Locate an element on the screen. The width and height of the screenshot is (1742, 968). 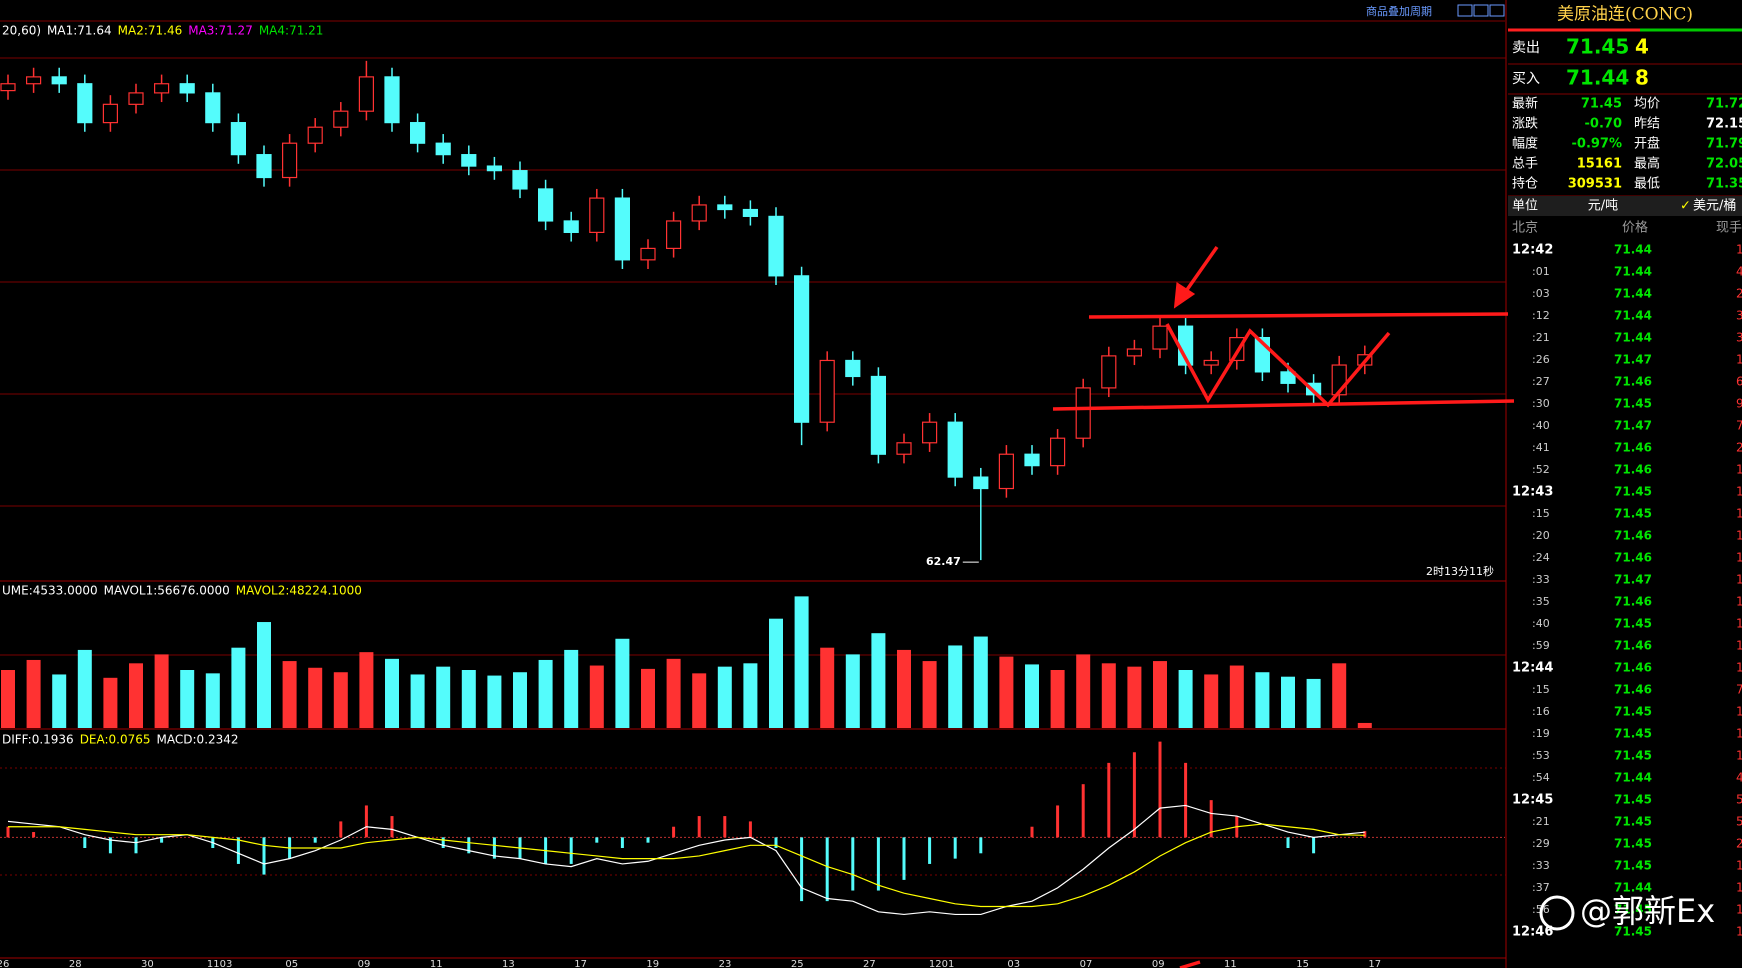
x-tick-label: 26 is located at coordinates (4, 963).